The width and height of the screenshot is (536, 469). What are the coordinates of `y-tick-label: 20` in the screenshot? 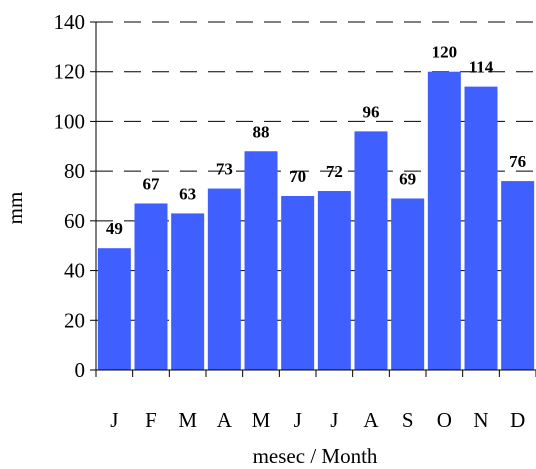 It's located at (74, 320).